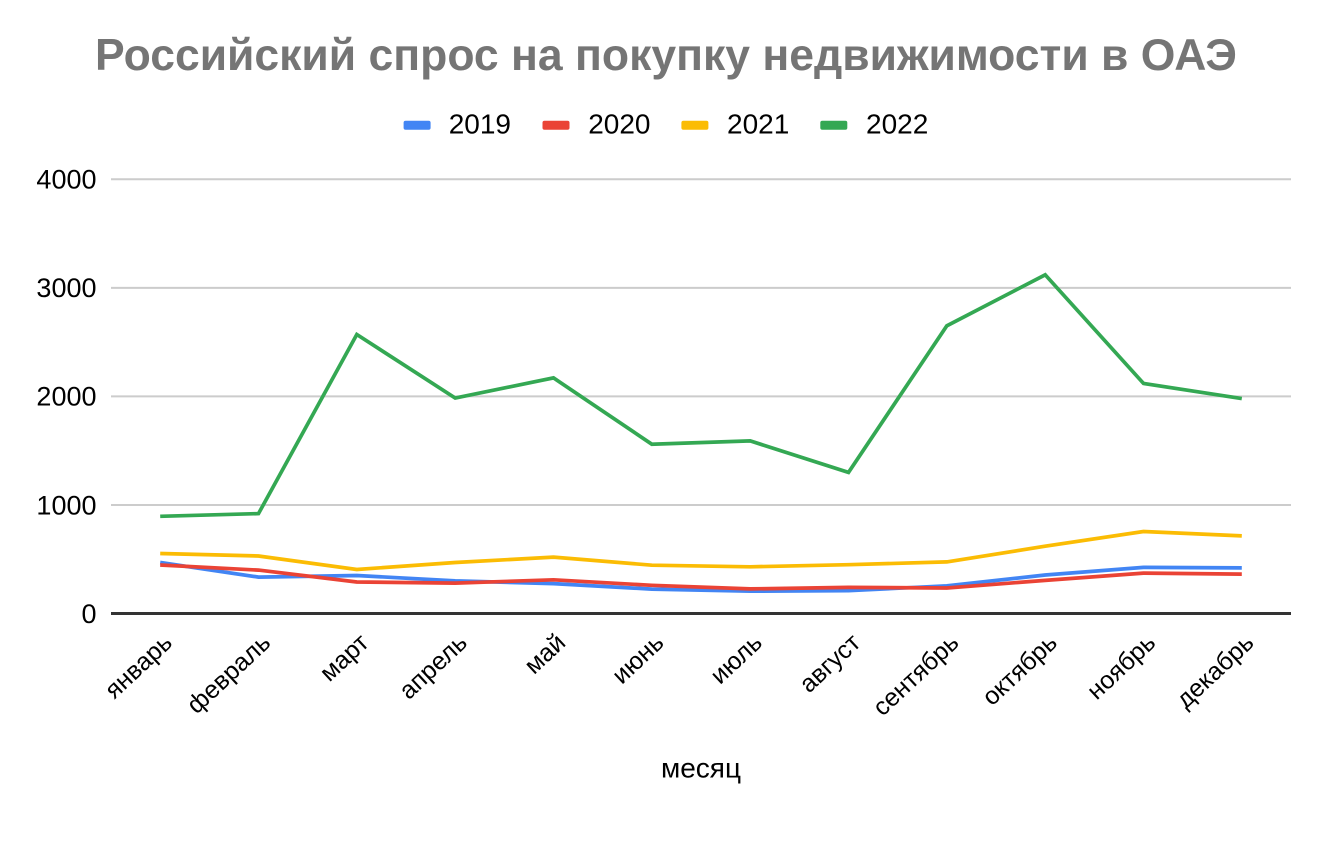 The image size is (1330, 868). What do you see at coordinates (701, 768) in the screenshot?
I see `svg-text: месяц` at bounding box center [701, 768].